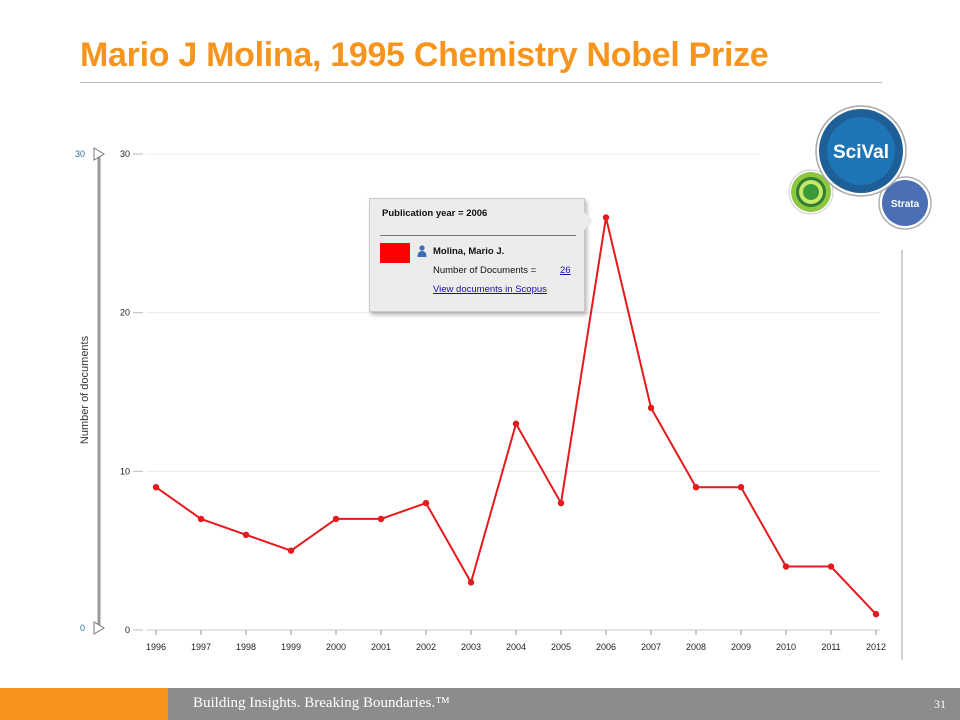 The height and width of the screenshot is (720, 960). Describe the element at coordinates (830, 647) in the screenshot. I see `x-tick-label: 2011` at that location.